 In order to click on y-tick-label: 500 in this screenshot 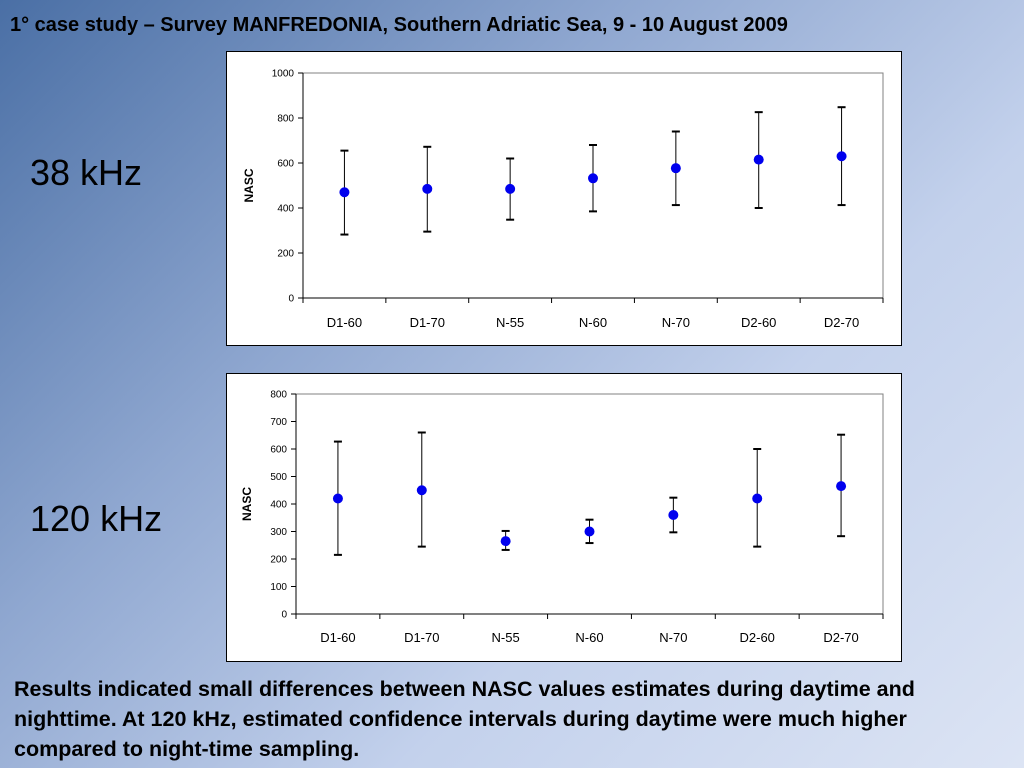, I will do `click(278, 477)`.